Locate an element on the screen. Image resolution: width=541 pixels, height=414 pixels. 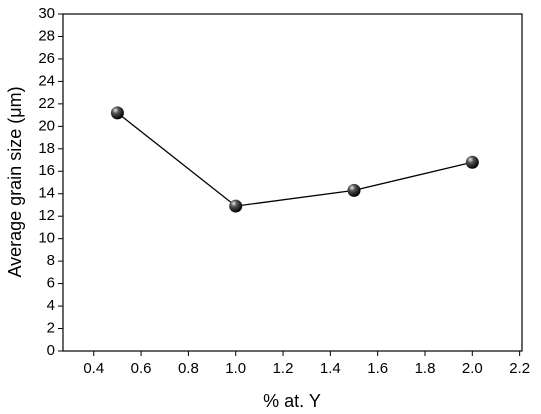
y-tick-label: 20 is located at coordinates (46, 125).